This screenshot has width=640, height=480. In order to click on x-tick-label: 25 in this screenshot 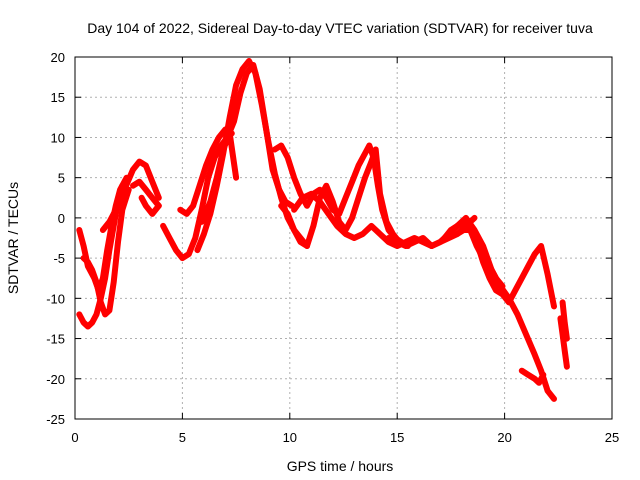, I will do `click(612, 437)`.